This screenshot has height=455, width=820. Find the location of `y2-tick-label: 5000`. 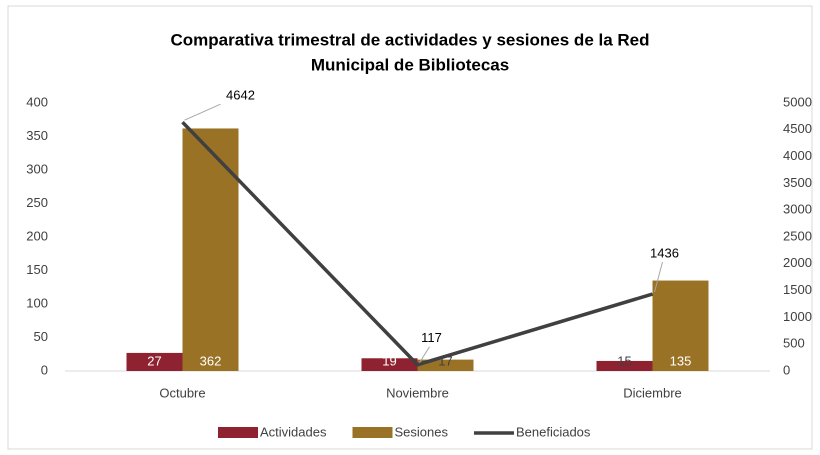

y2-tick-label: 5000 is located at coordinates (797, 101).